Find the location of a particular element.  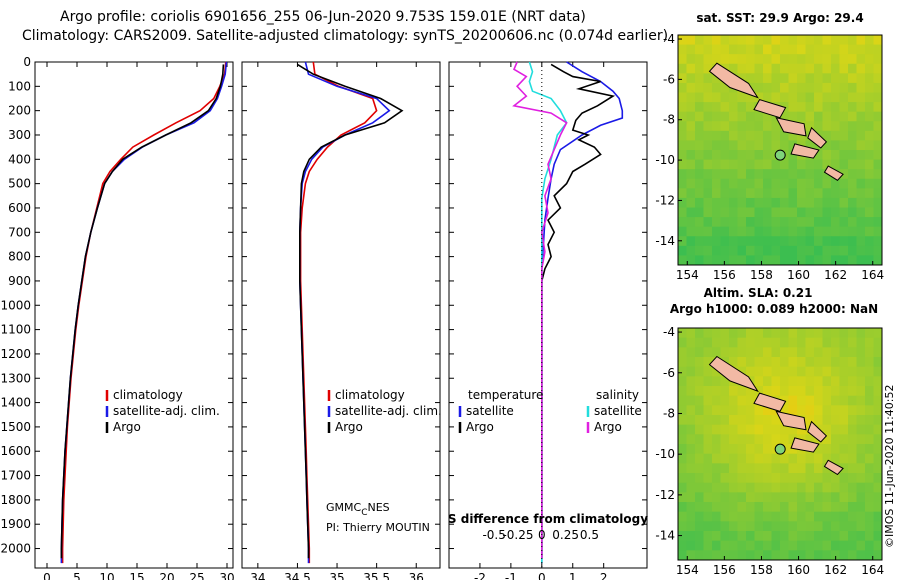

legend-title-salinity: salinity is located at coordinates (617, 395).